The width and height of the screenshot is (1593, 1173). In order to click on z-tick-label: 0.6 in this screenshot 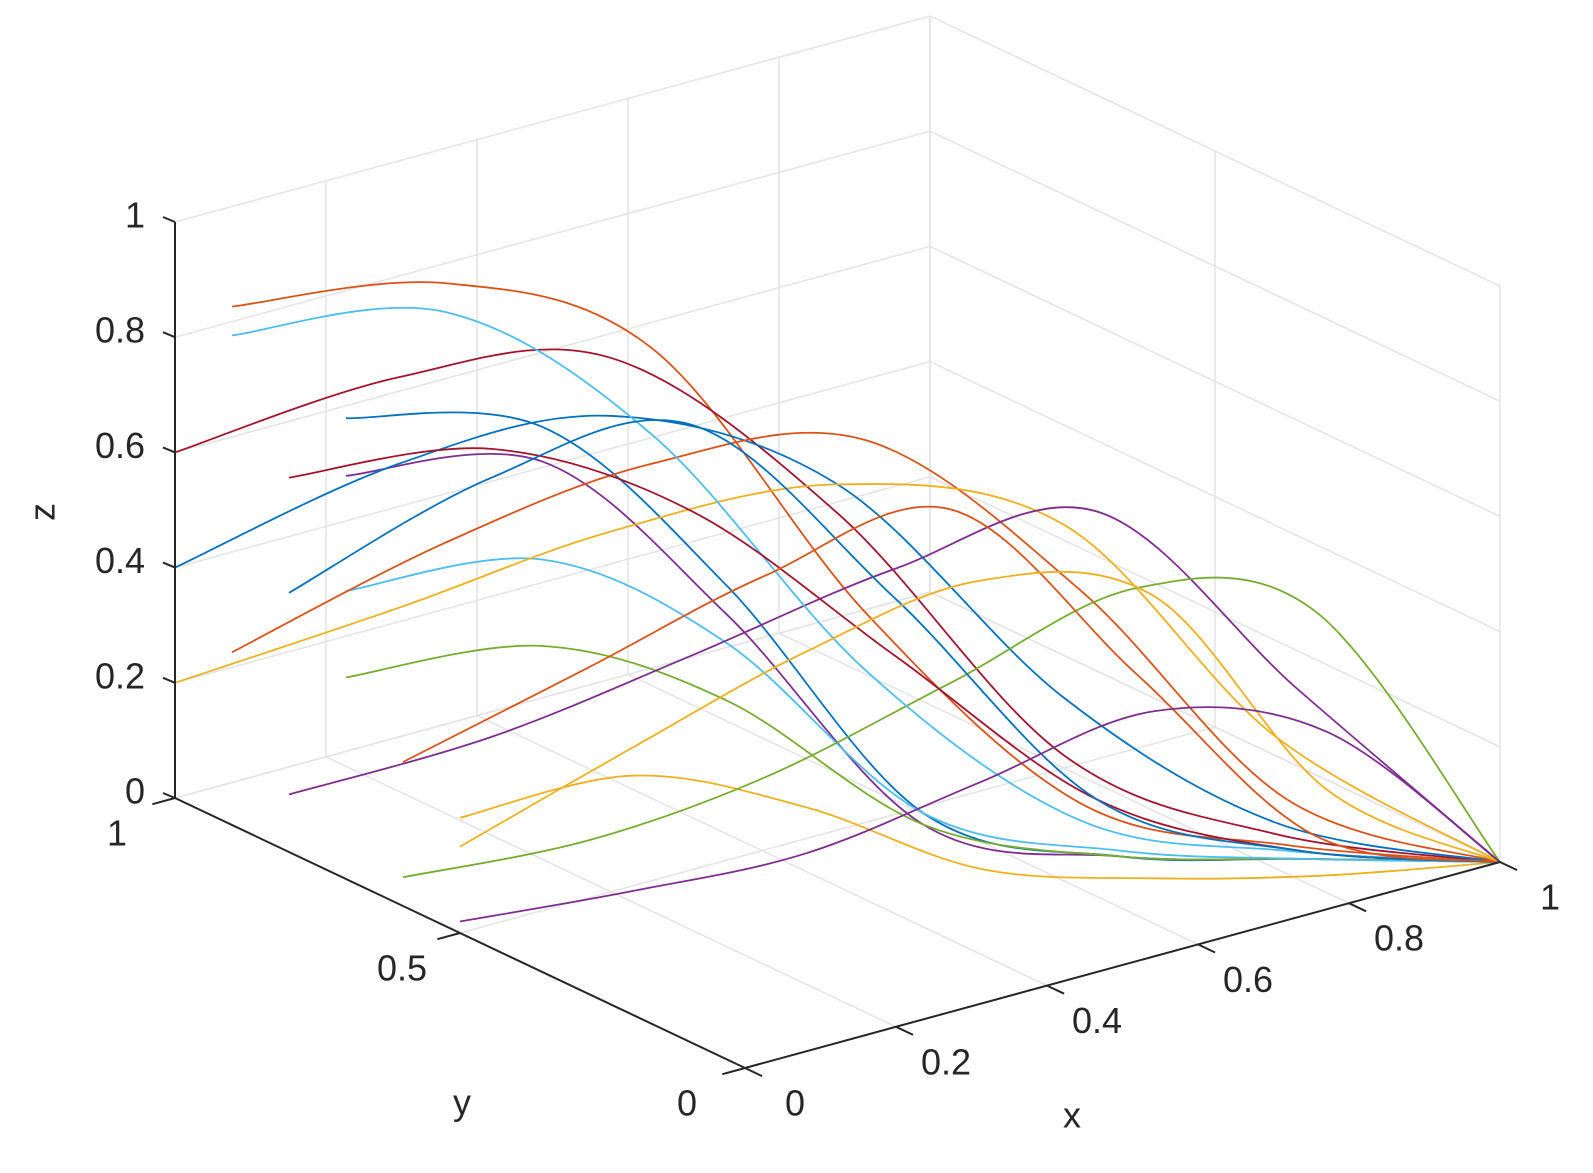, I will do `click(120, 445)`.